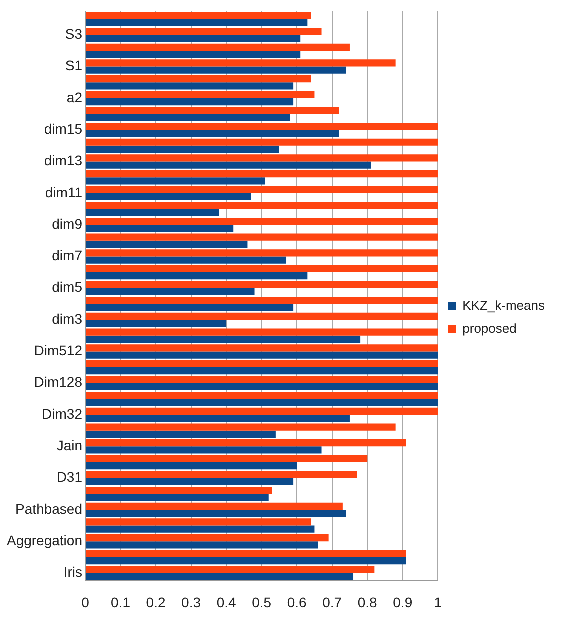  I want to click on y-tick-label: a2, so click(74, 97).